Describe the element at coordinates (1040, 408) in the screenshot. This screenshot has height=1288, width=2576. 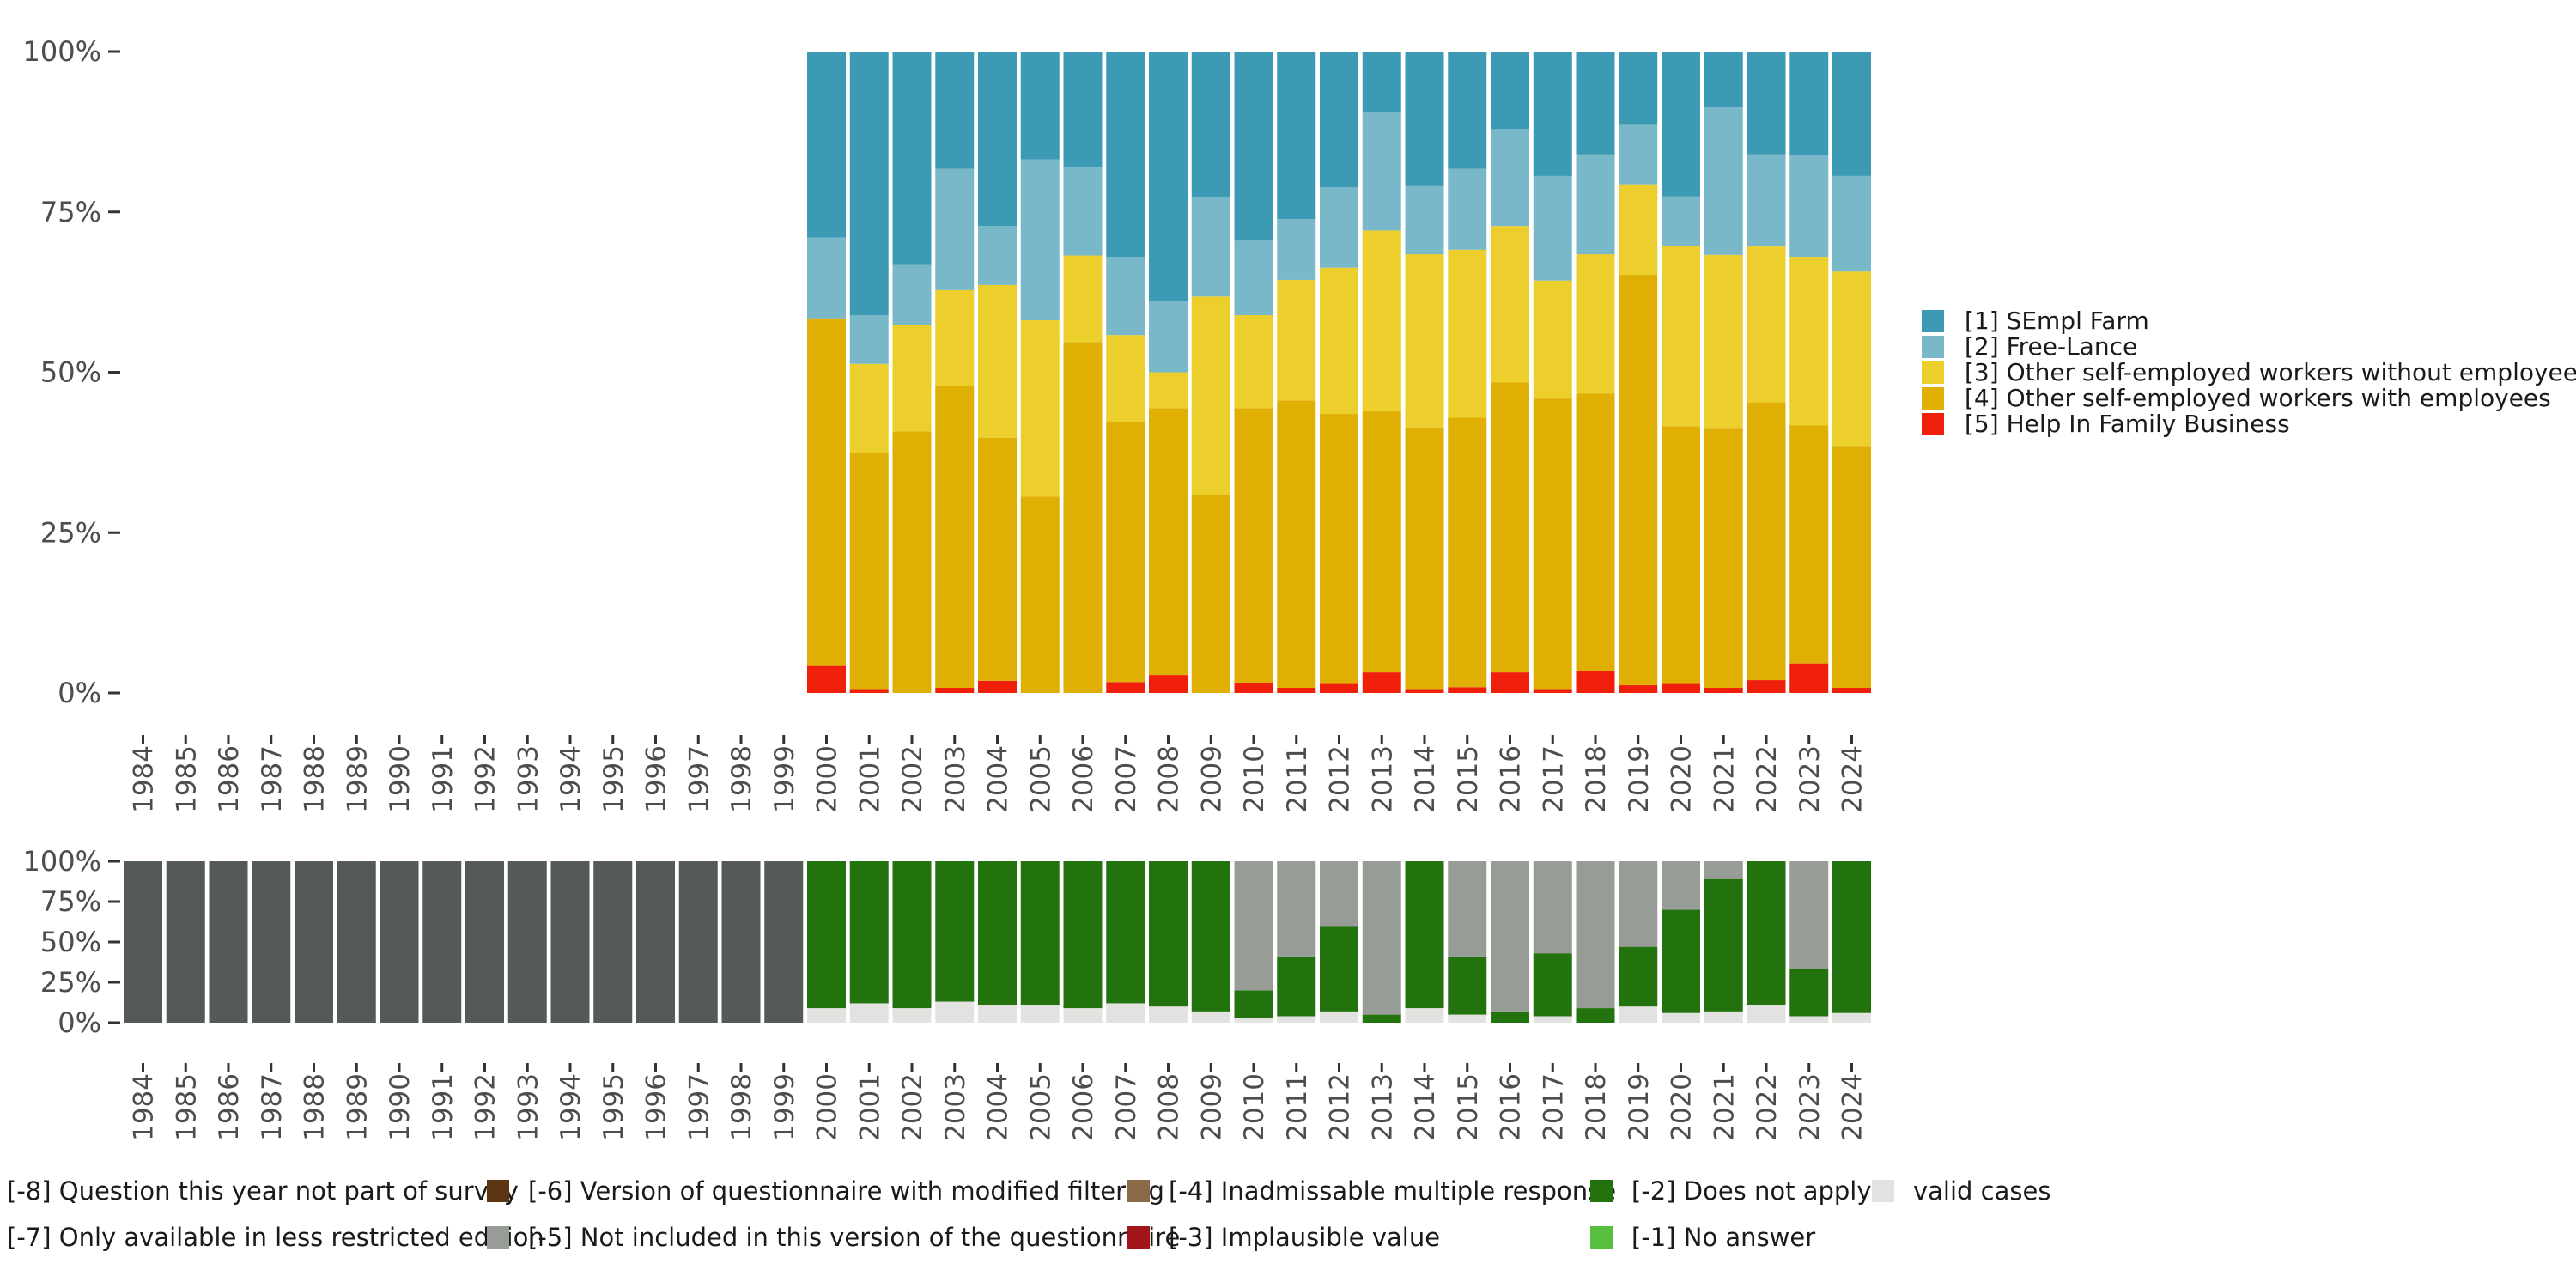
I see `bar-without_emp-2005` at that location.